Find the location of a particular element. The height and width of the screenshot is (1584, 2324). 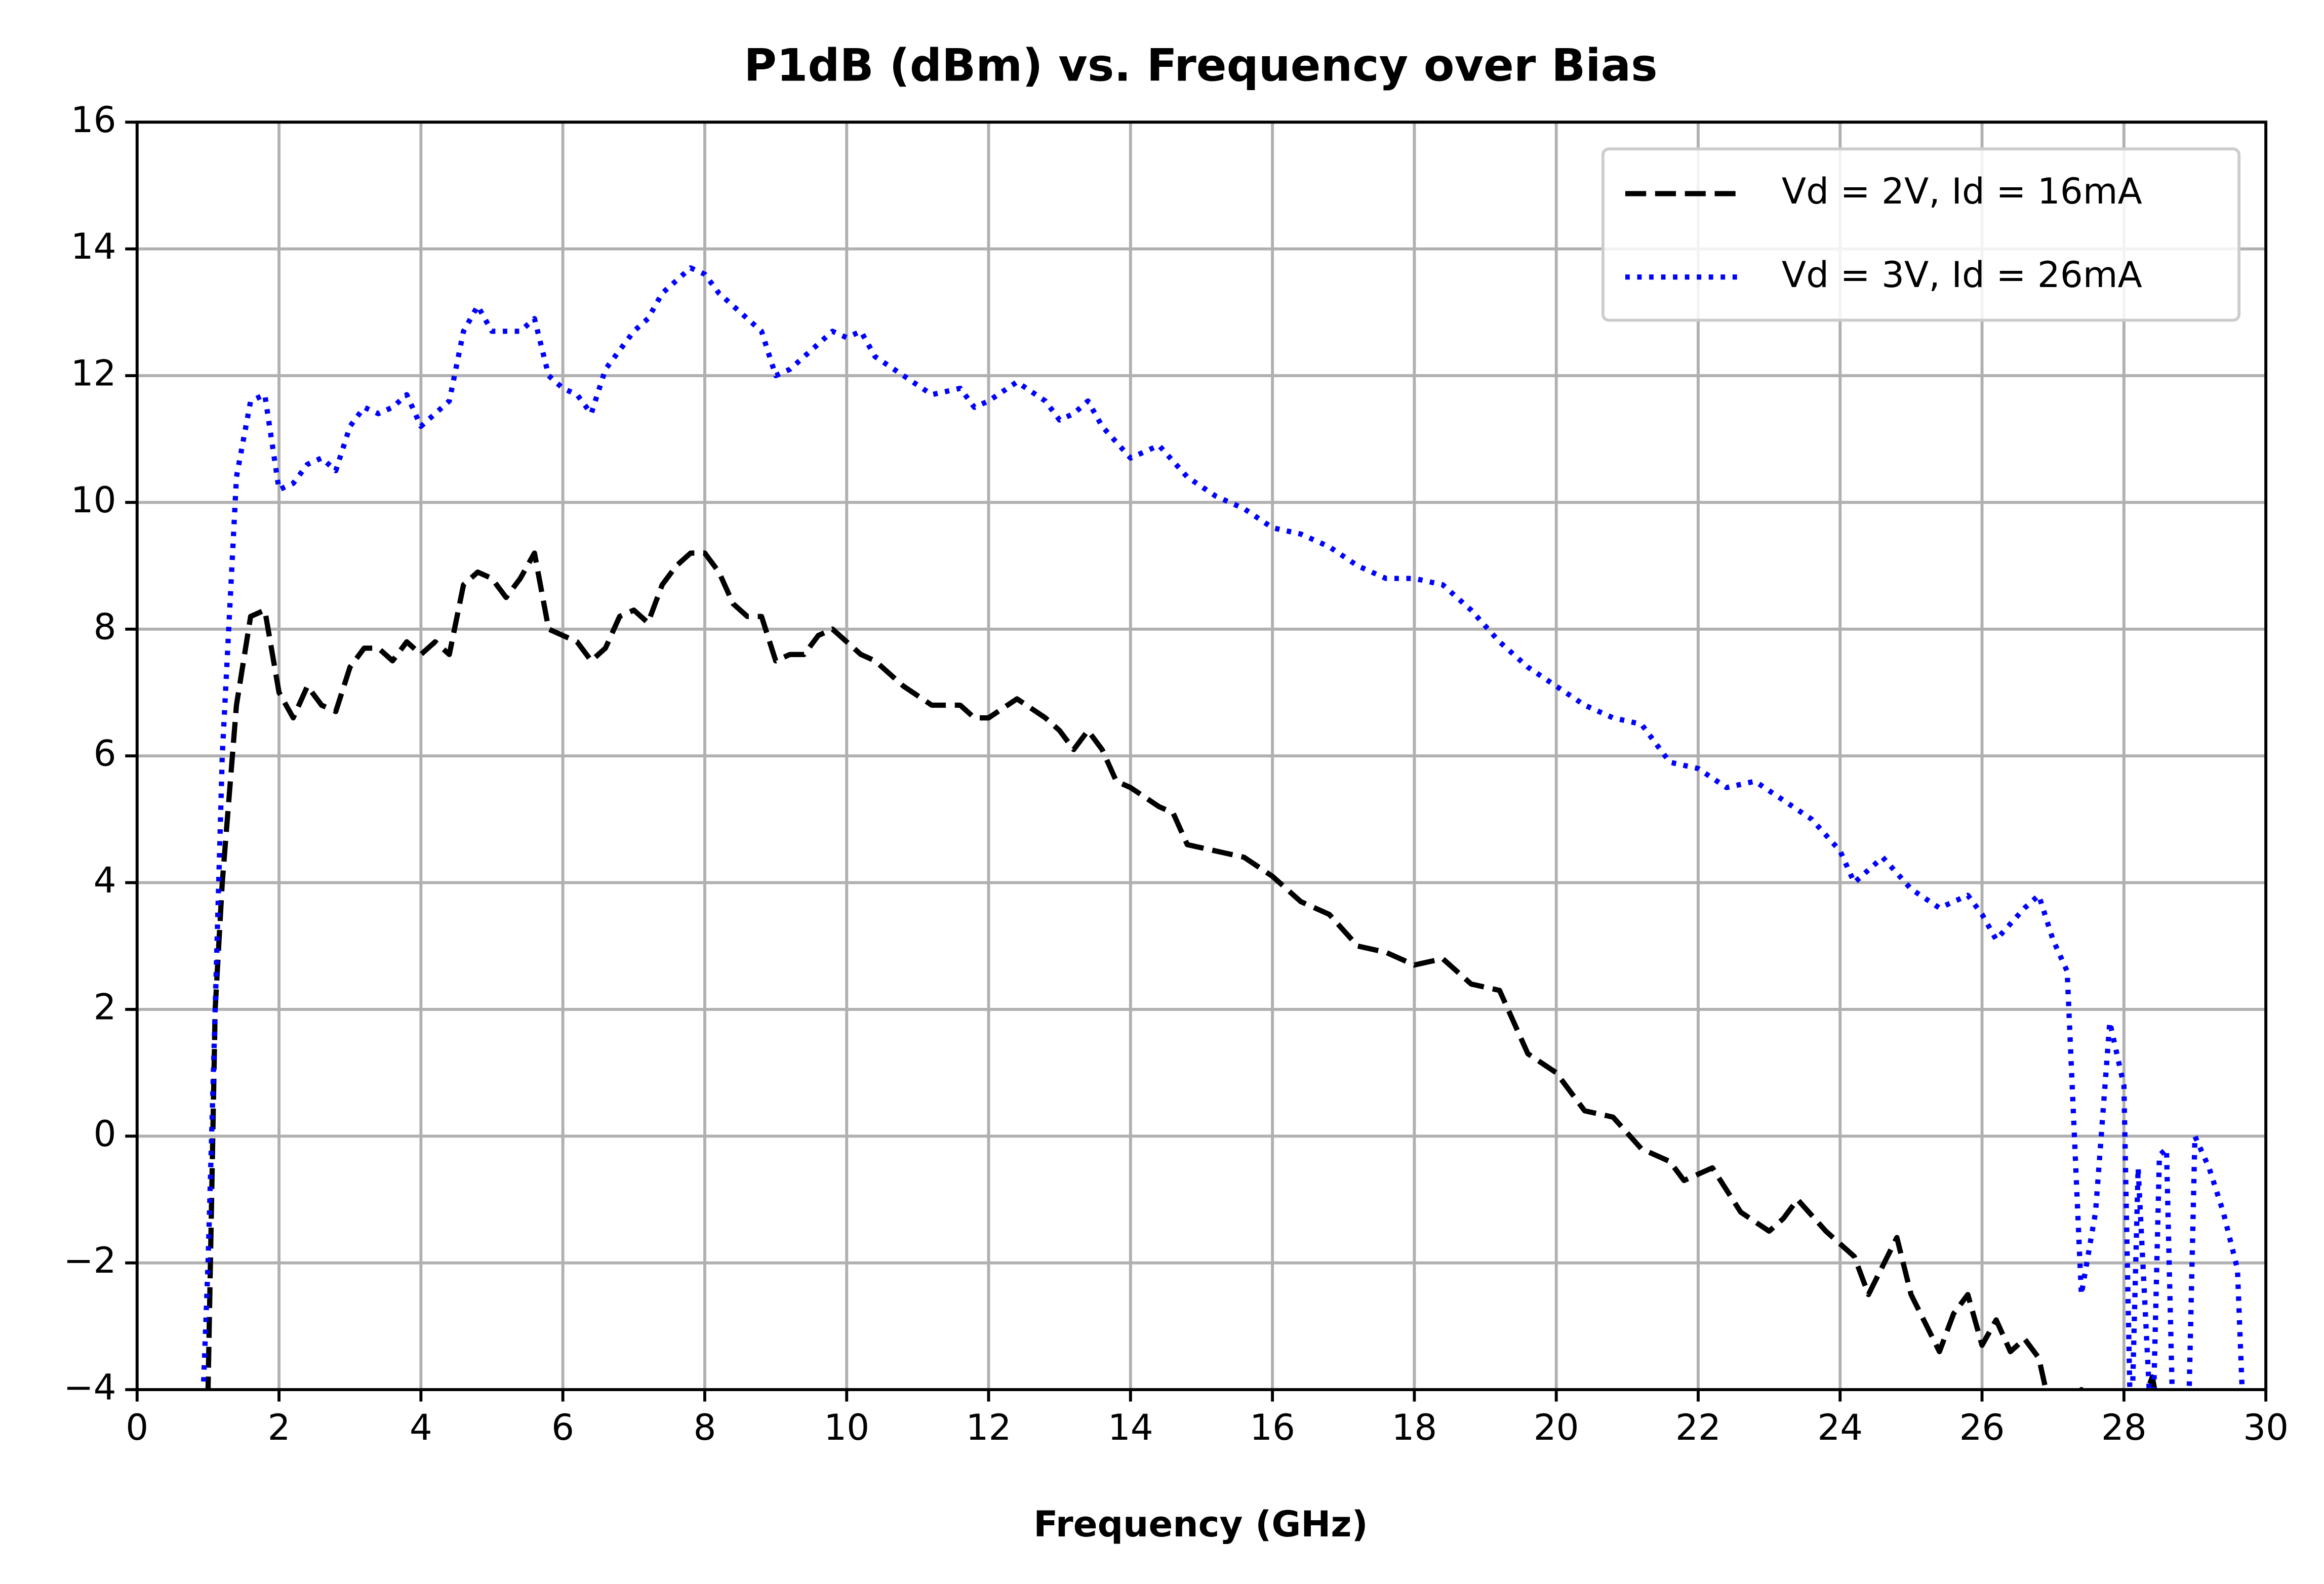

x-tick-label: 28 is located at coordinates (2124, 1427).